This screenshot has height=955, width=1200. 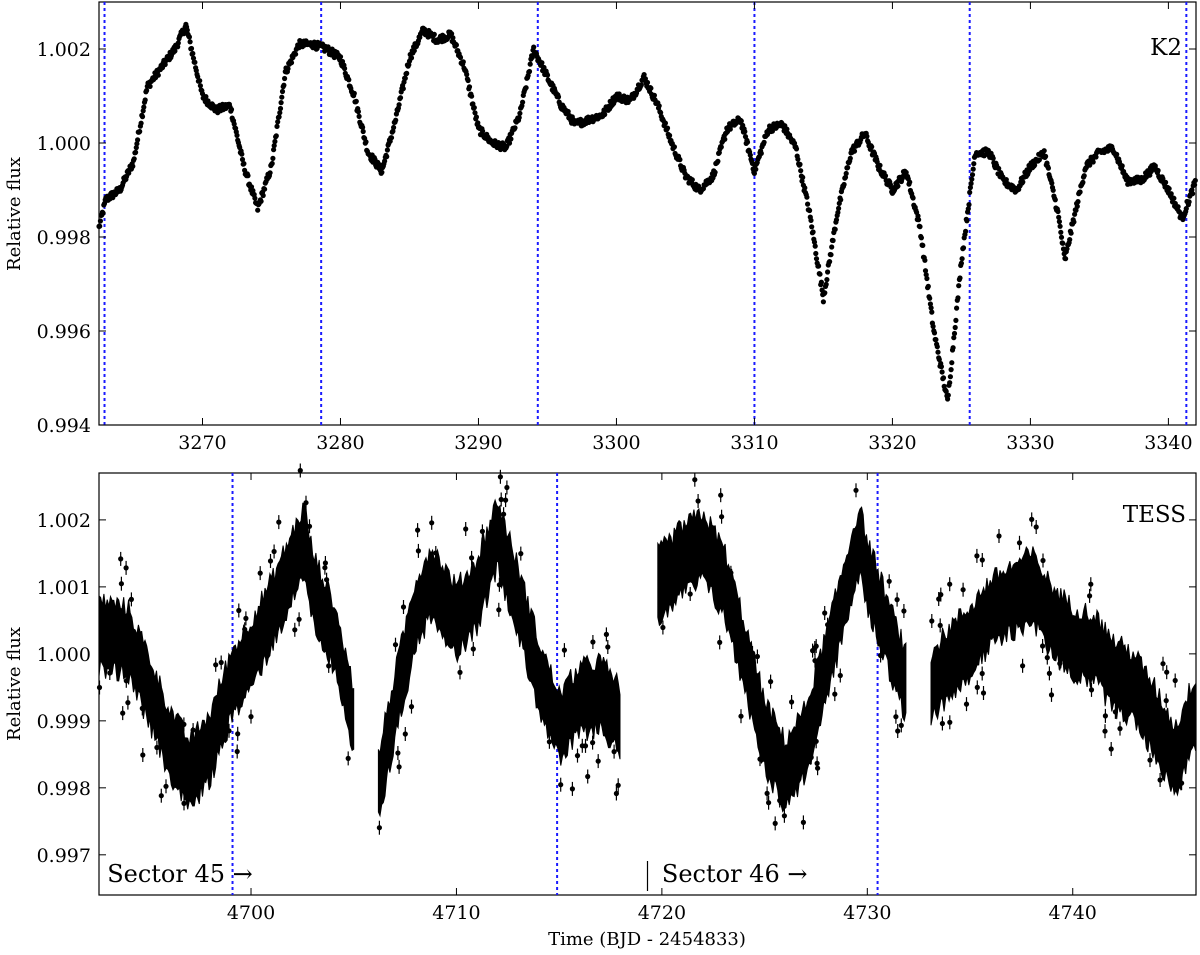 What do you see at coordinates (735, 874) in the screenshot?
I see `sector-46-label: Sector 46 →` at bounding box center [735, 874].